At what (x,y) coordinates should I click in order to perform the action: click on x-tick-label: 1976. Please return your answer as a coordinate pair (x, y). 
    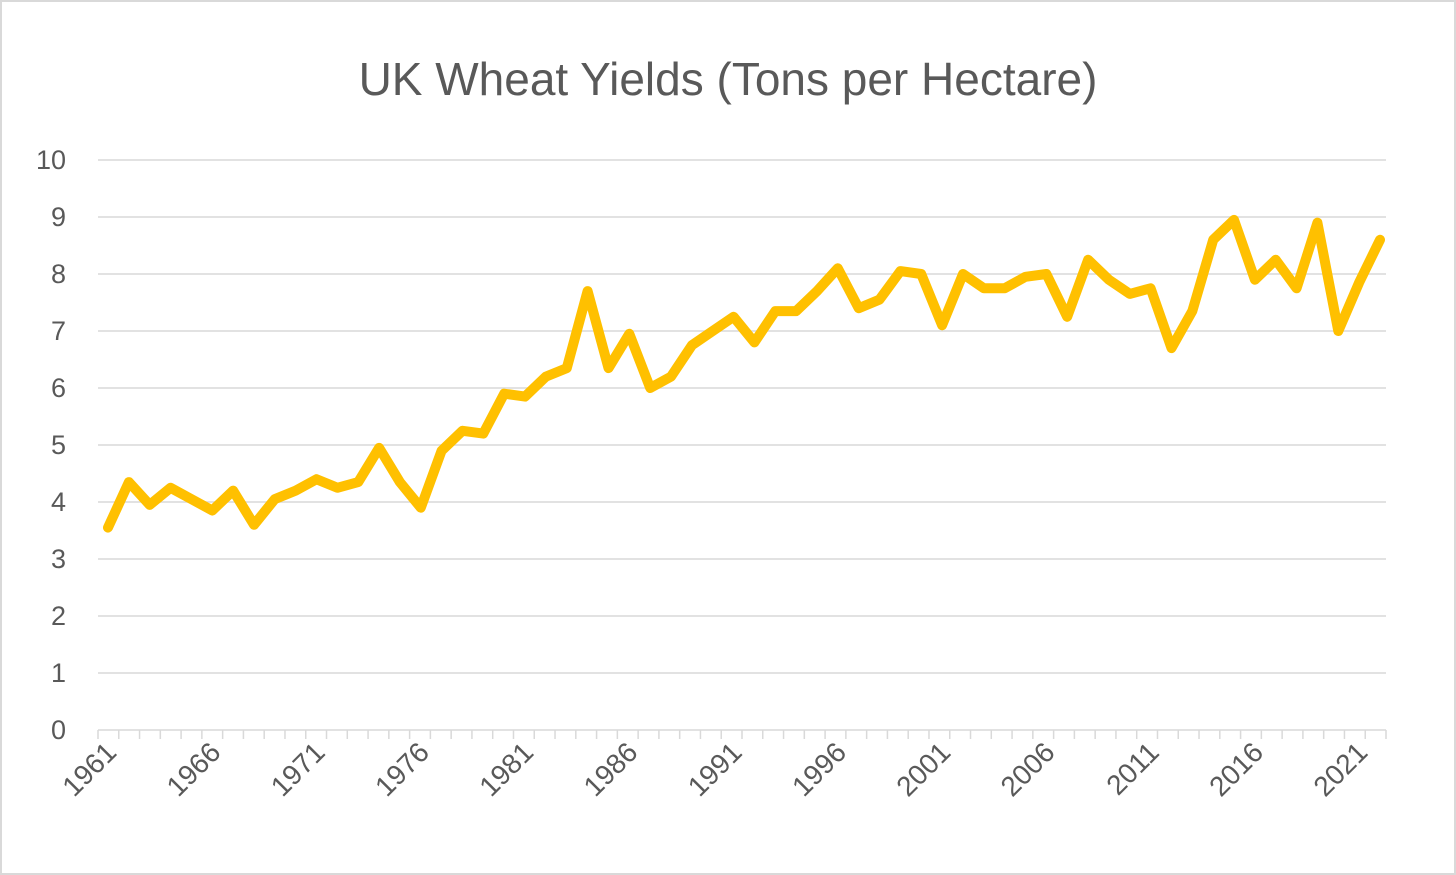
    Looking at the image, I should click on (402, 769).